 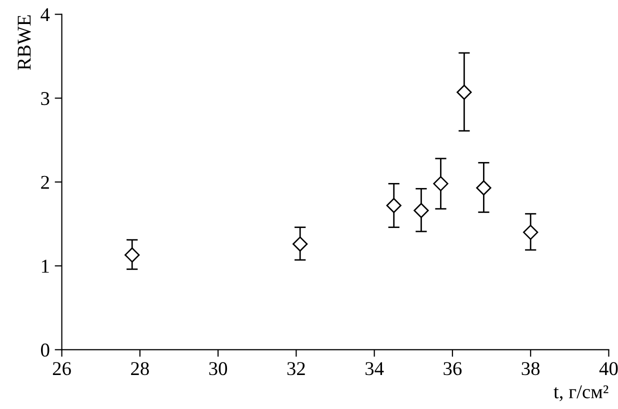 What do you see at coordinates (608, 369) in the screenshot?
I see `x-tick-label: 40` at bounding box center [608, 369].